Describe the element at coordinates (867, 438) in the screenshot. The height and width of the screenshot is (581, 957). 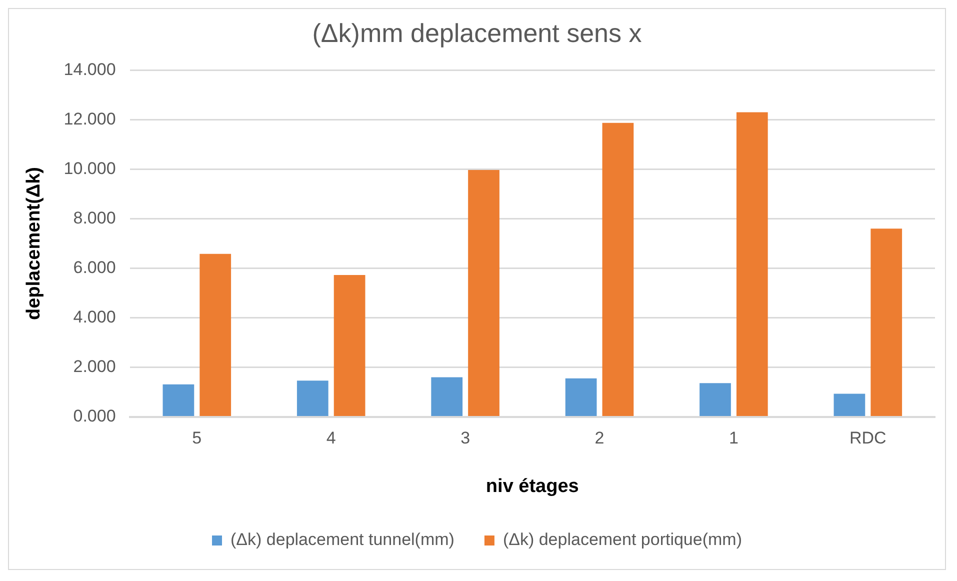
I see `x-tick-label: RDC` at that location.